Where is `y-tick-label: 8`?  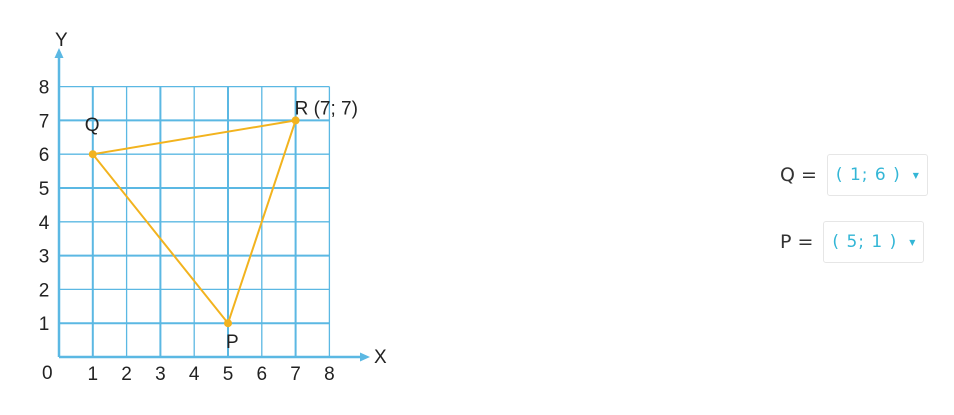
y-tick-label: 8 is located at coordinates (44, 88).